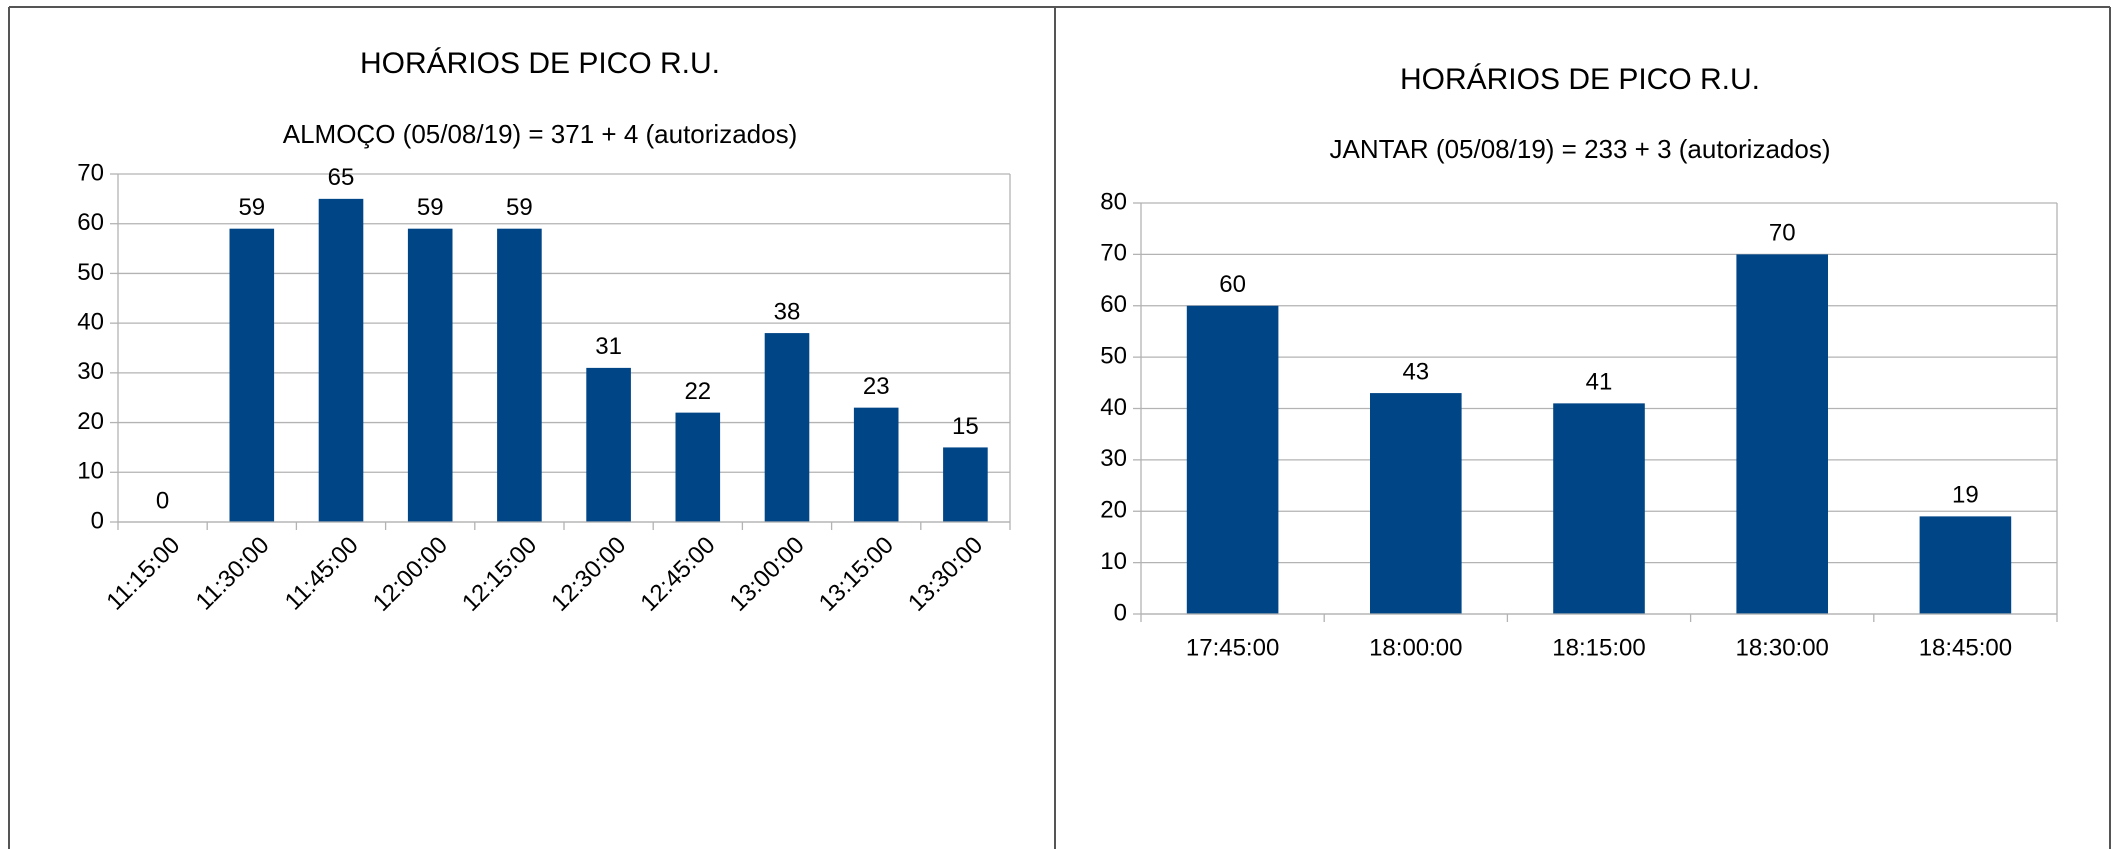 Image resolution: width=2111 pixels, height=849 pixels. I want to click on x-tick-label: 11:45:00, so click(322, 574).